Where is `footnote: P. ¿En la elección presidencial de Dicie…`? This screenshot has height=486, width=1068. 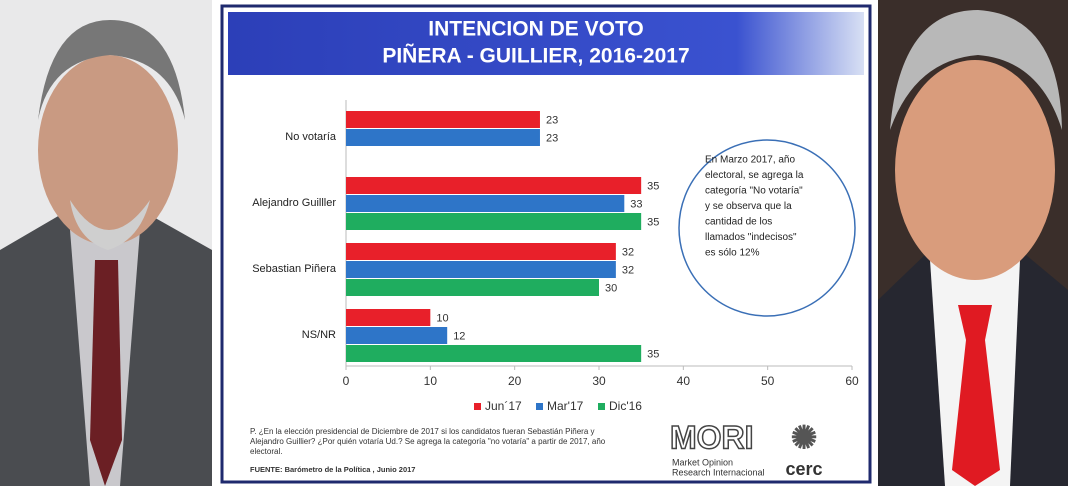 footnote: P. ¿En la elección presidencial de Dicie… is located at coordinates (422, 431).